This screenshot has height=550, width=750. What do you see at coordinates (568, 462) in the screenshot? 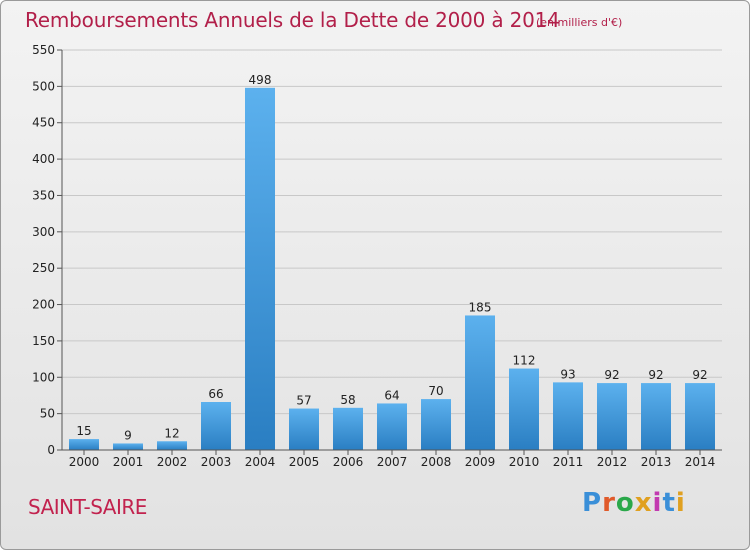
I see `x-tick-label: 2011` at bounding box center [568, 462].